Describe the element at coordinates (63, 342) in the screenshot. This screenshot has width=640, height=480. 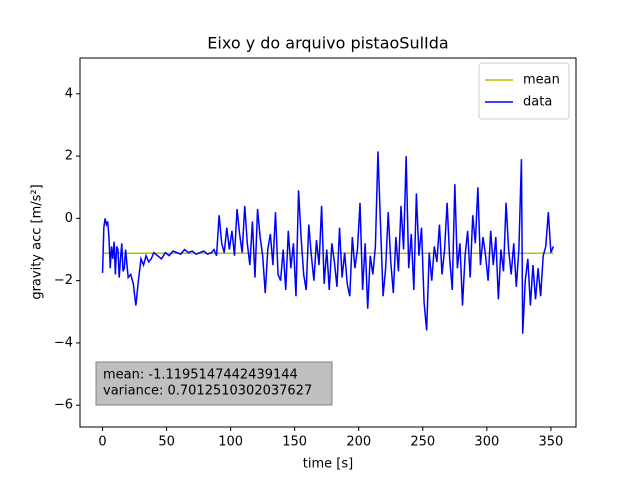
I see `y-tick-label: −4` at that location.